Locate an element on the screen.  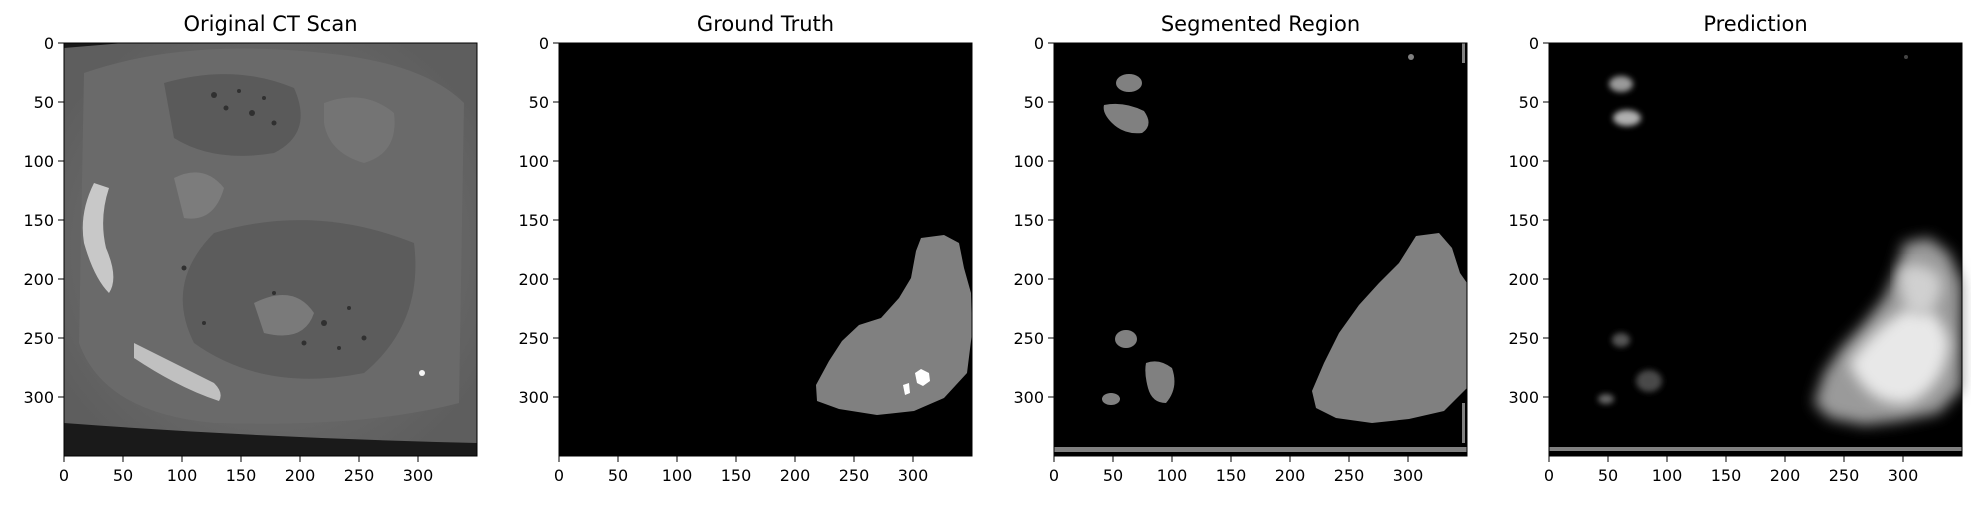
panel-title: Prediction is located at coordinates (1755, 24).